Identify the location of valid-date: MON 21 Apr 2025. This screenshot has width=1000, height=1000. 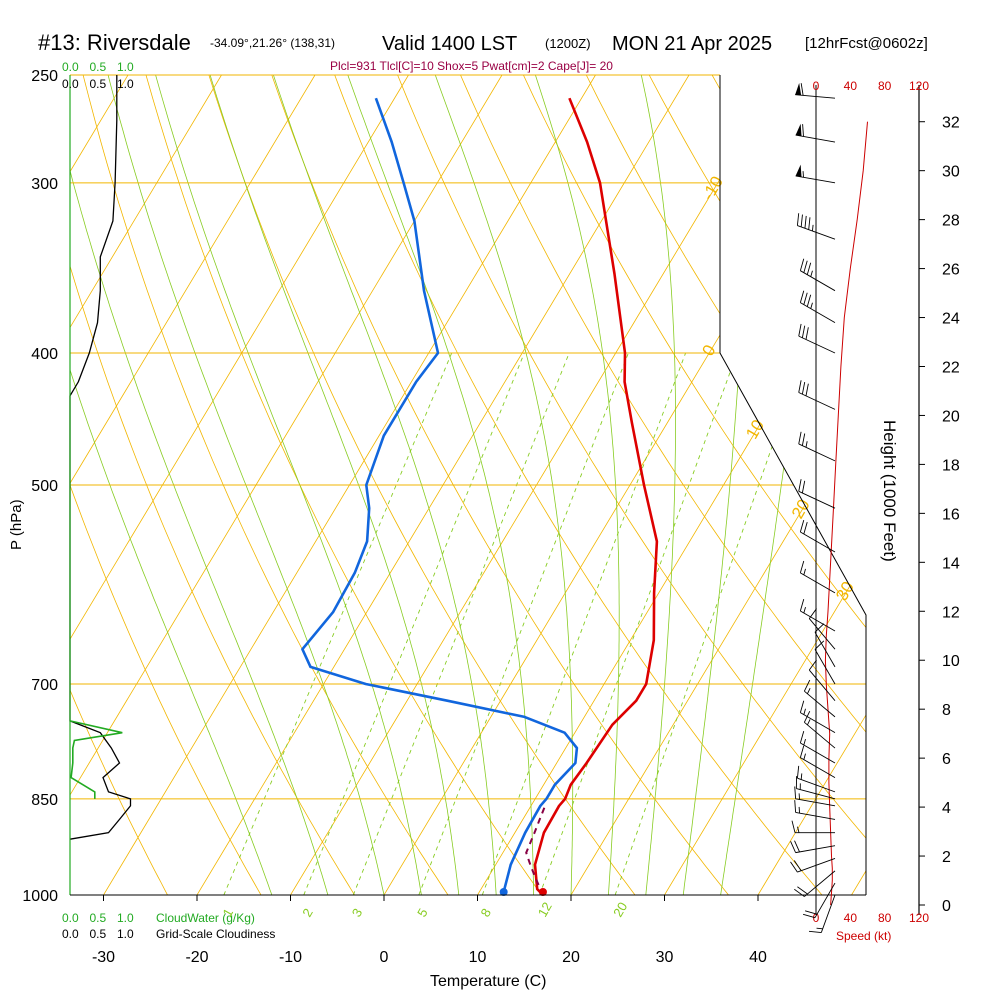
(692, 44).